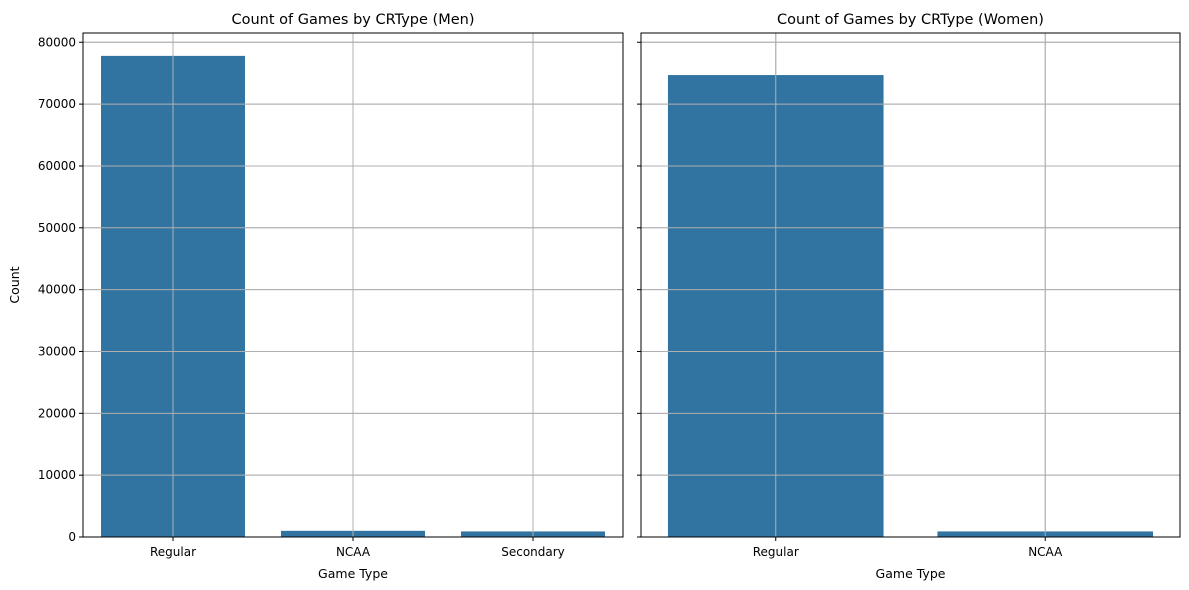 The image size is (1189, 590). I want to click on y-tick-label: 50000, so click(57, 228).